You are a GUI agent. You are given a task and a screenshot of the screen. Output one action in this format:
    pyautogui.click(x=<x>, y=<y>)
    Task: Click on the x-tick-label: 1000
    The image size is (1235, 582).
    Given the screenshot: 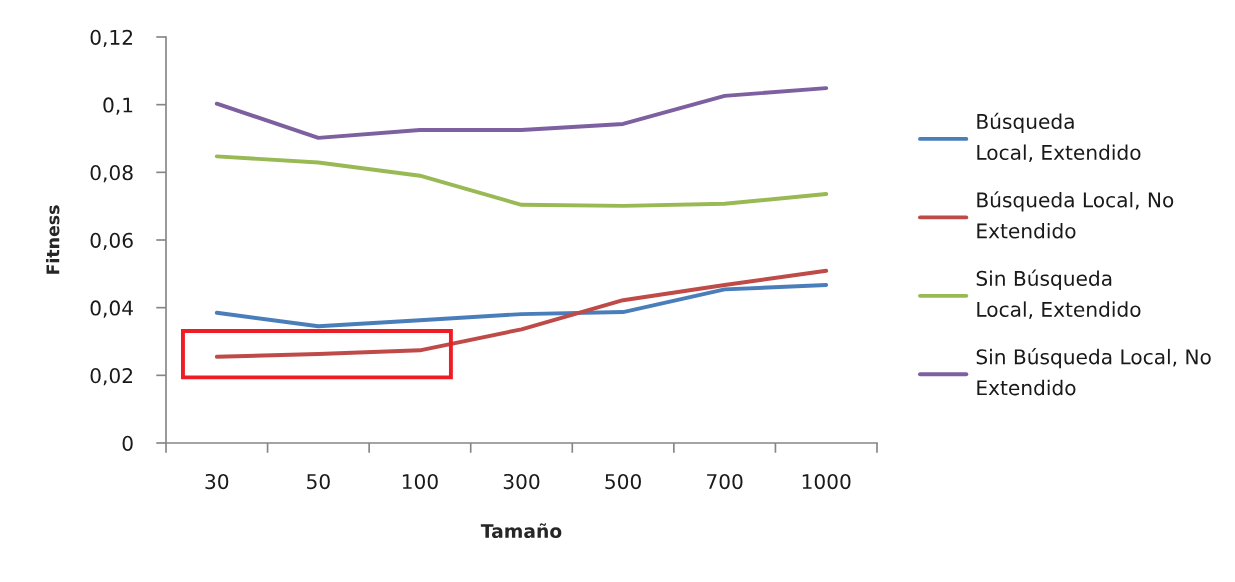 What is the action you would take?
    pyautogui.click(x=826, y=481)
    